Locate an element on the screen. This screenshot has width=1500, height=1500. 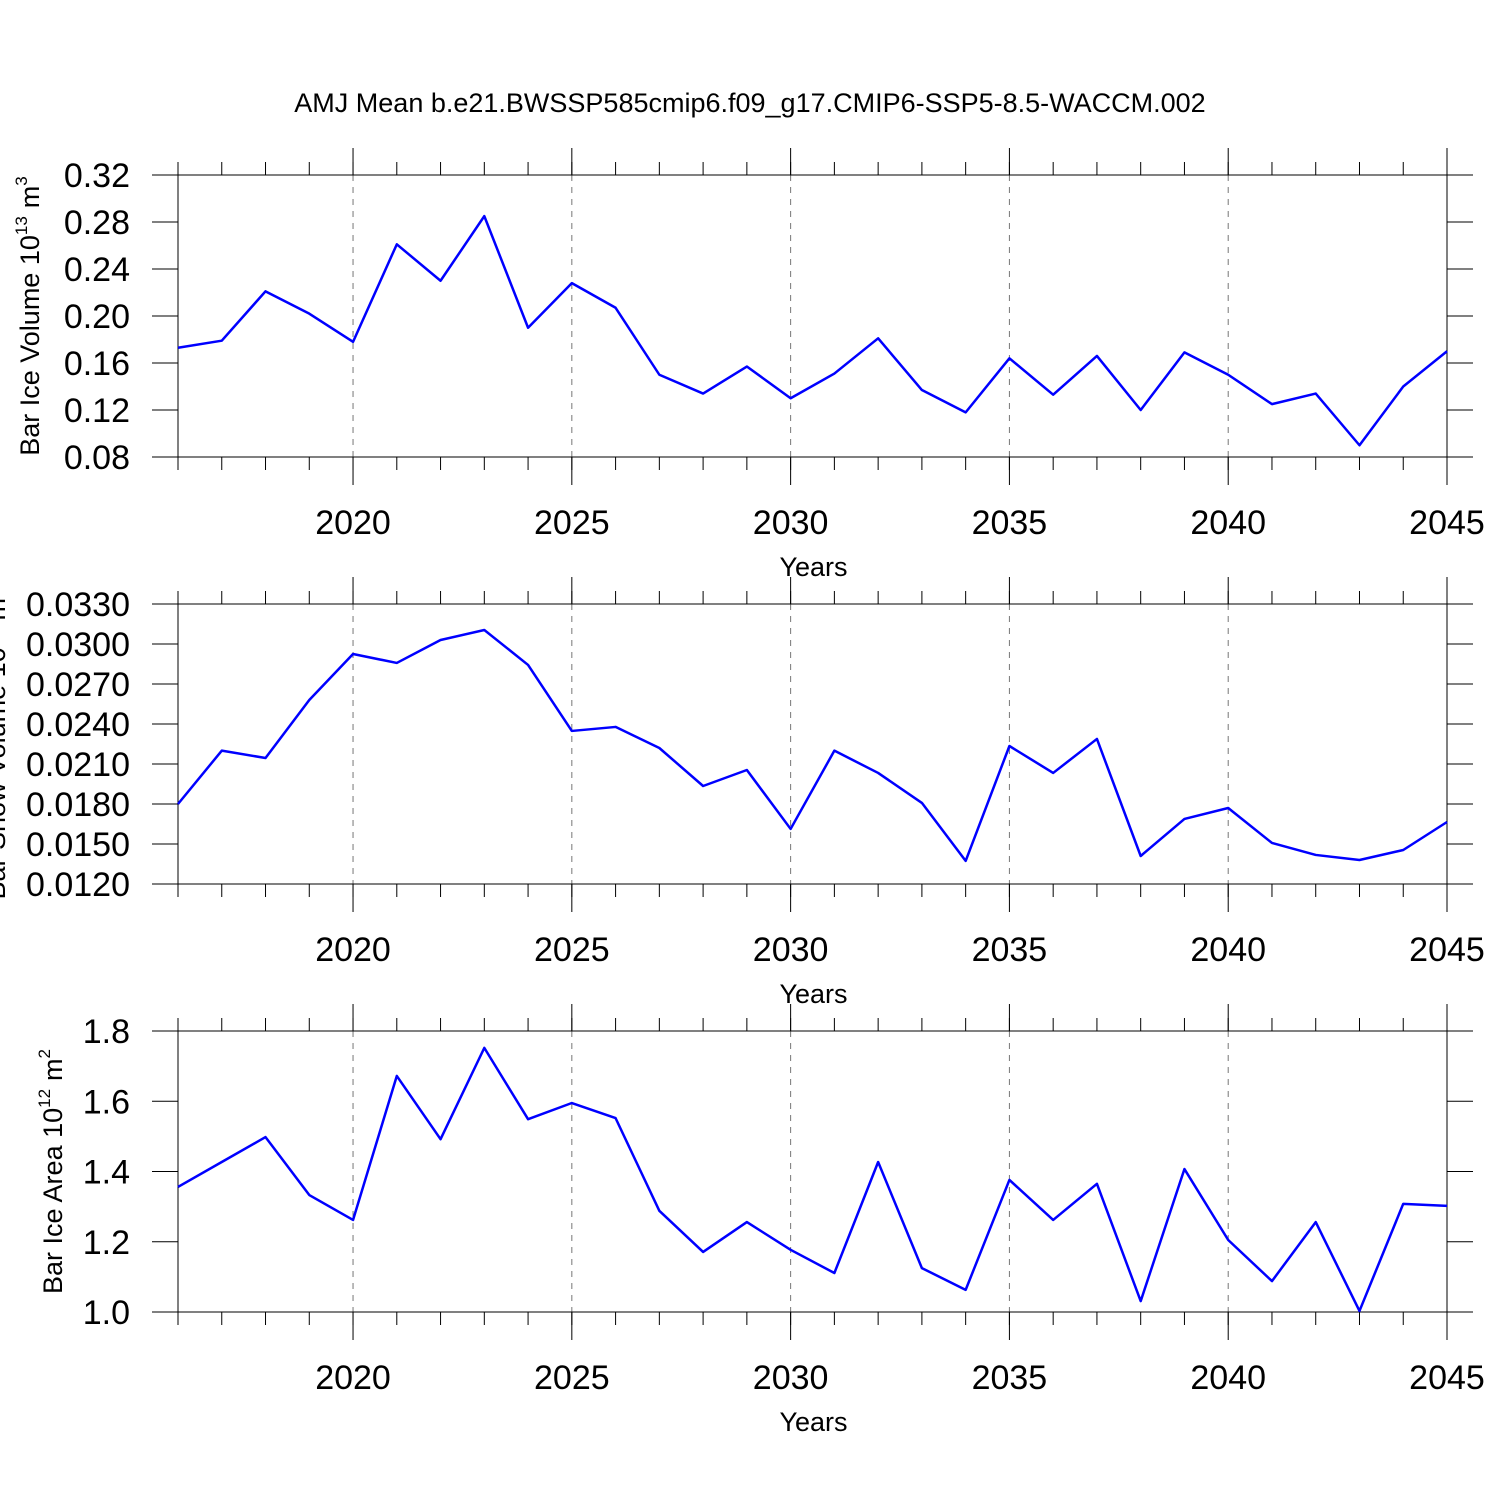
y-axis-label-text: Bar Ice Volume 10 is located at coordinates (30, 345).